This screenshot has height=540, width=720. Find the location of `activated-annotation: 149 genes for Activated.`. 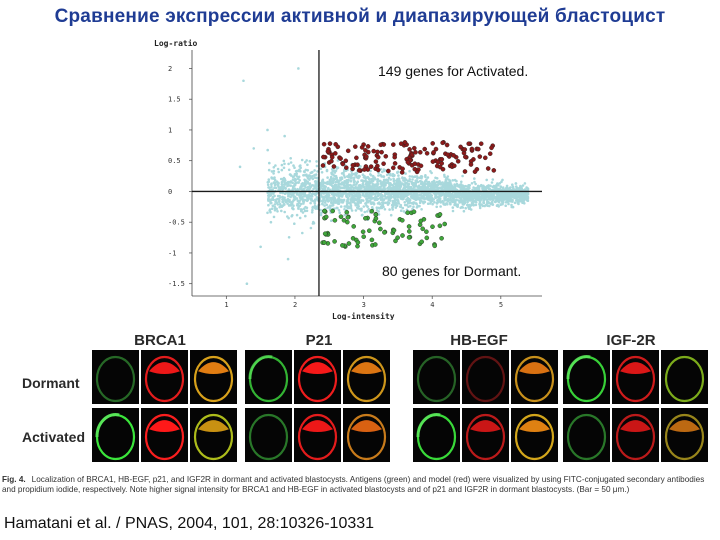

activated-annotation: 149 genes for Activated. is located at coordinates (453, 71).